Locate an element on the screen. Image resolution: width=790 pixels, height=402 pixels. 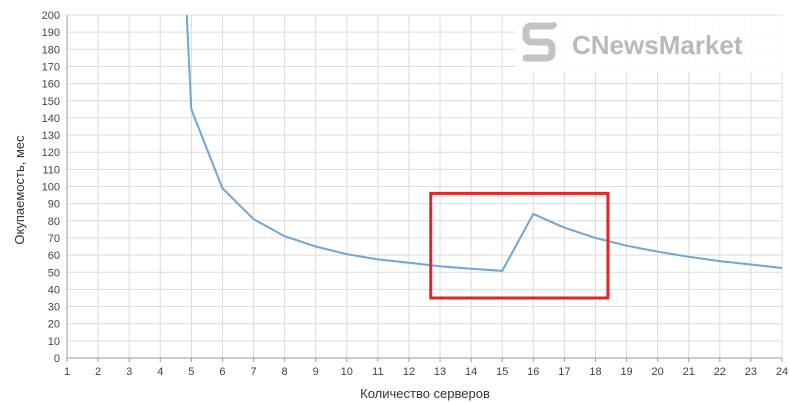
y-tick-label-200: 200 is located at coordinates (51, 16).